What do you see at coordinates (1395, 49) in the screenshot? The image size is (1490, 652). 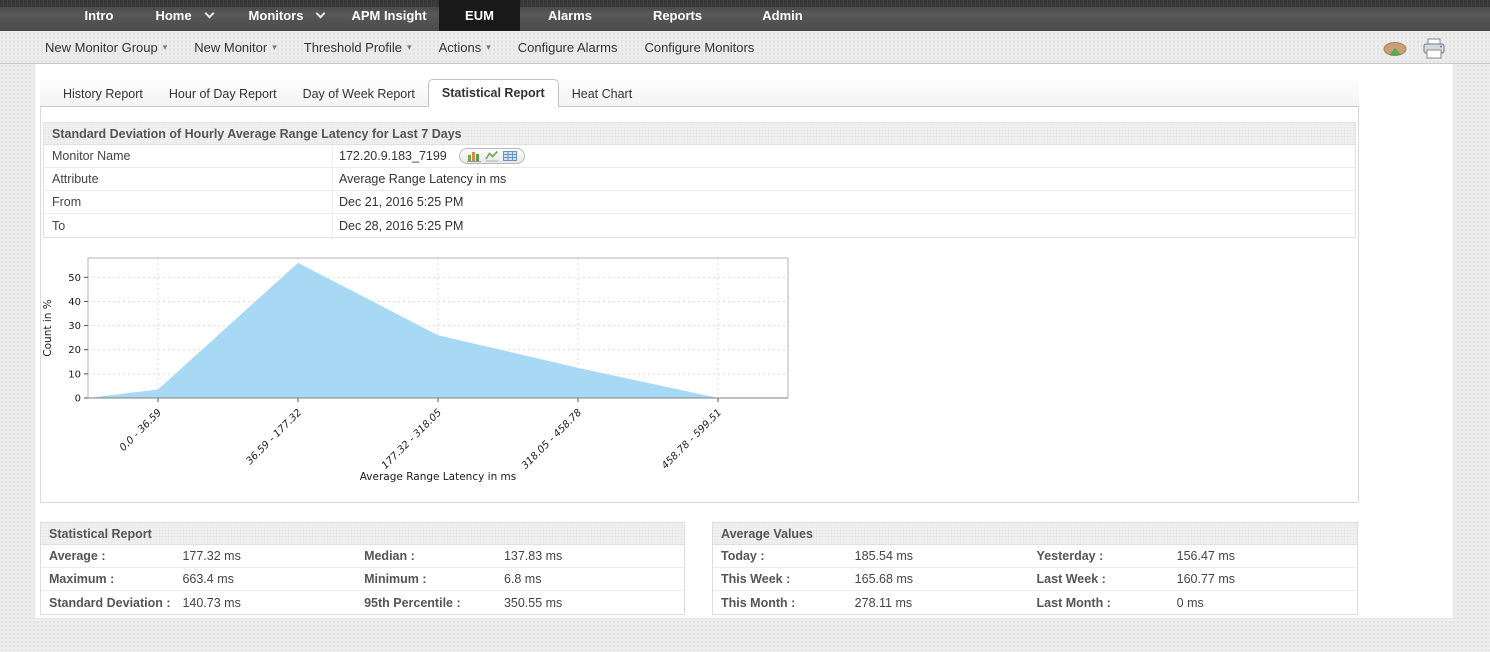 I see `pie-chart-icon` at bounding box center [1395, 49].